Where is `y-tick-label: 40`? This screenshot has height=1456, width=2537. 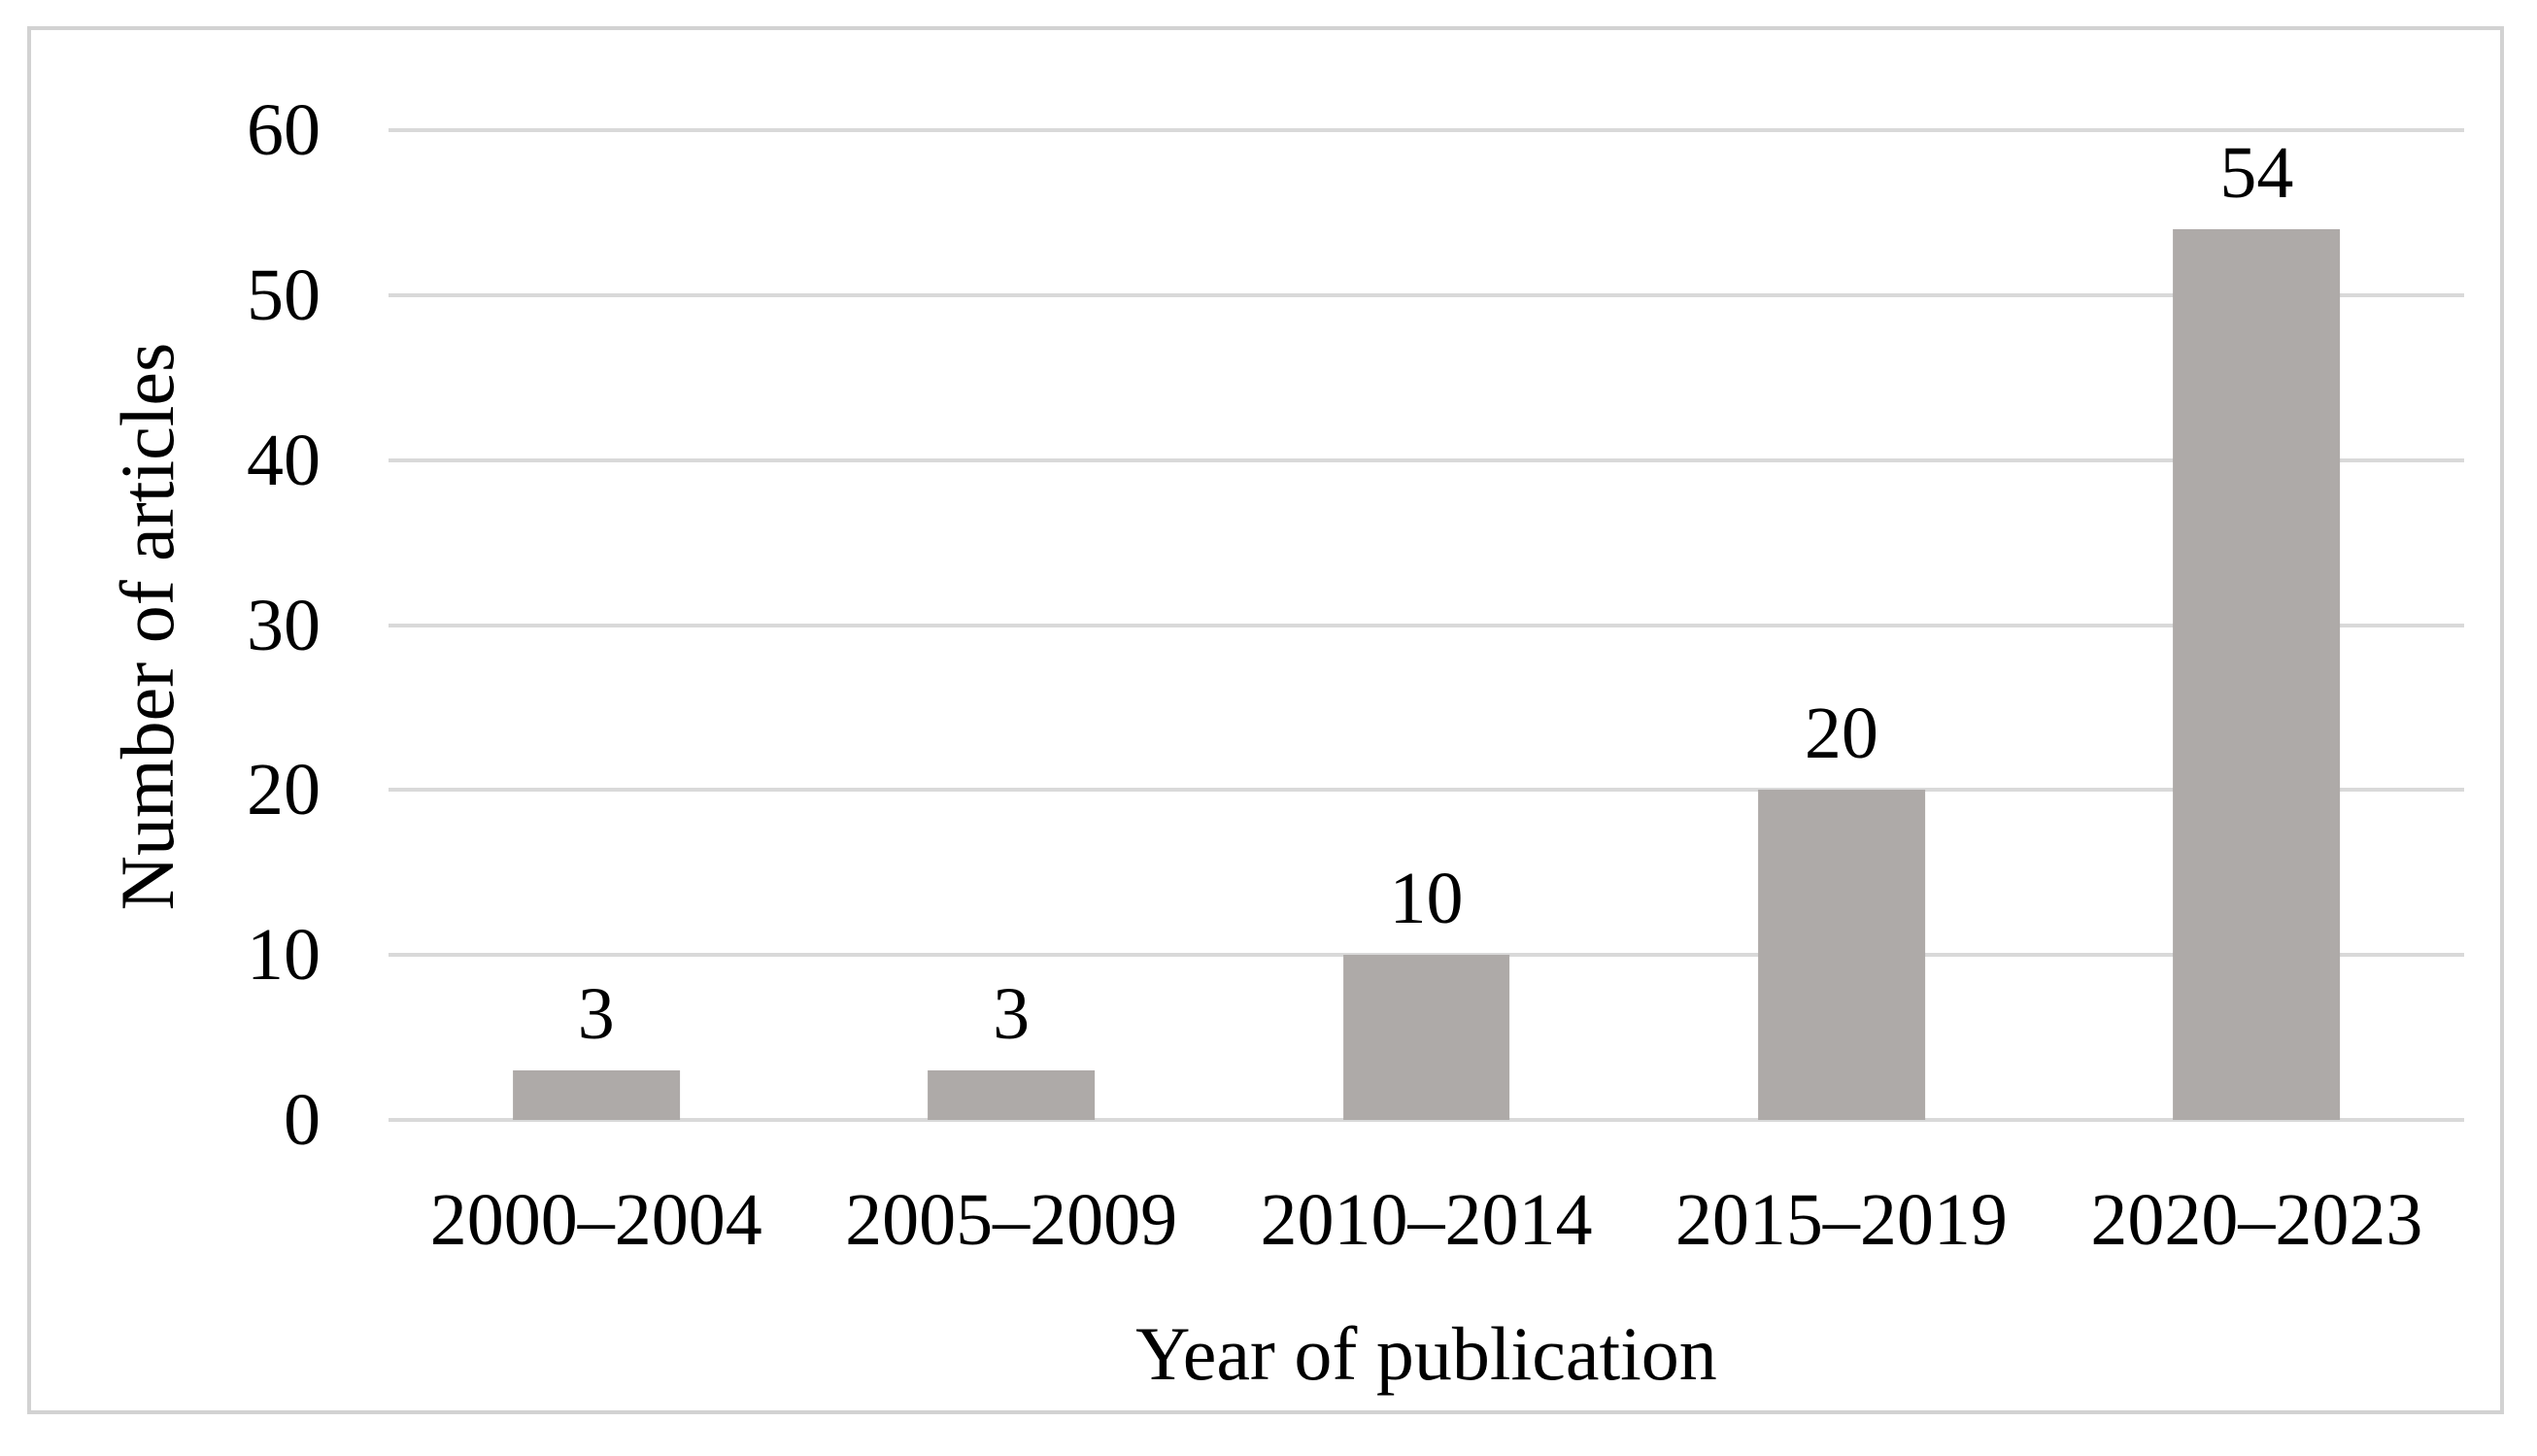
y-tick-label: 40 is located at coordinates (284, 460).